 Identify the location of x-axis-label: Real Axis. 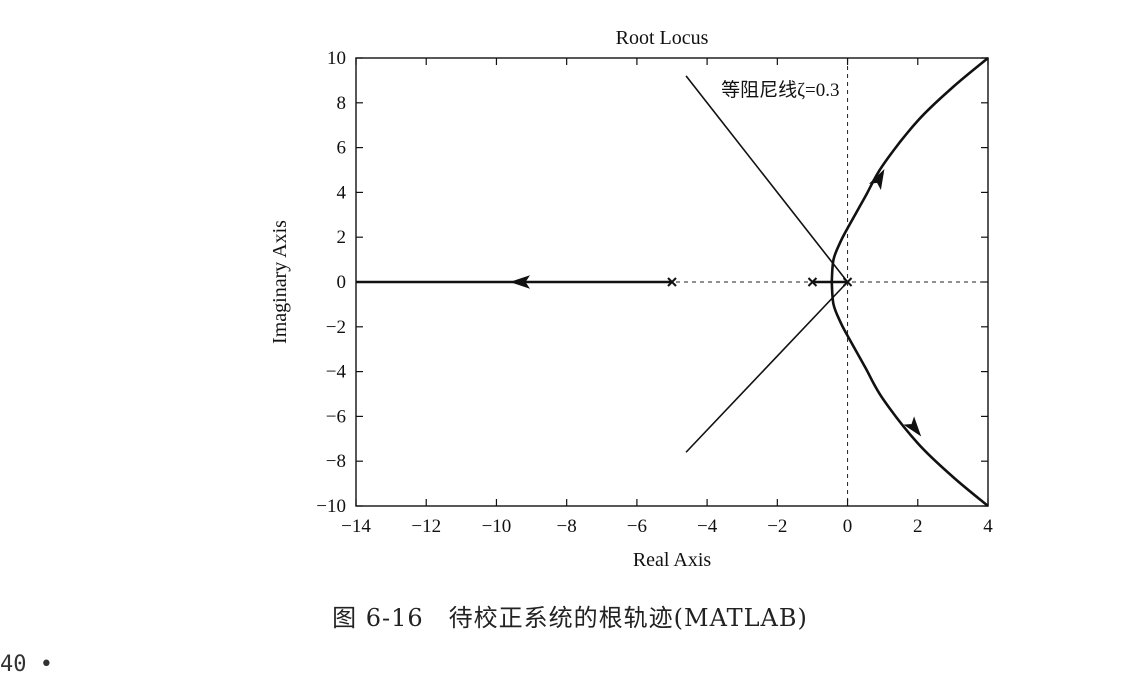
(672, 560).